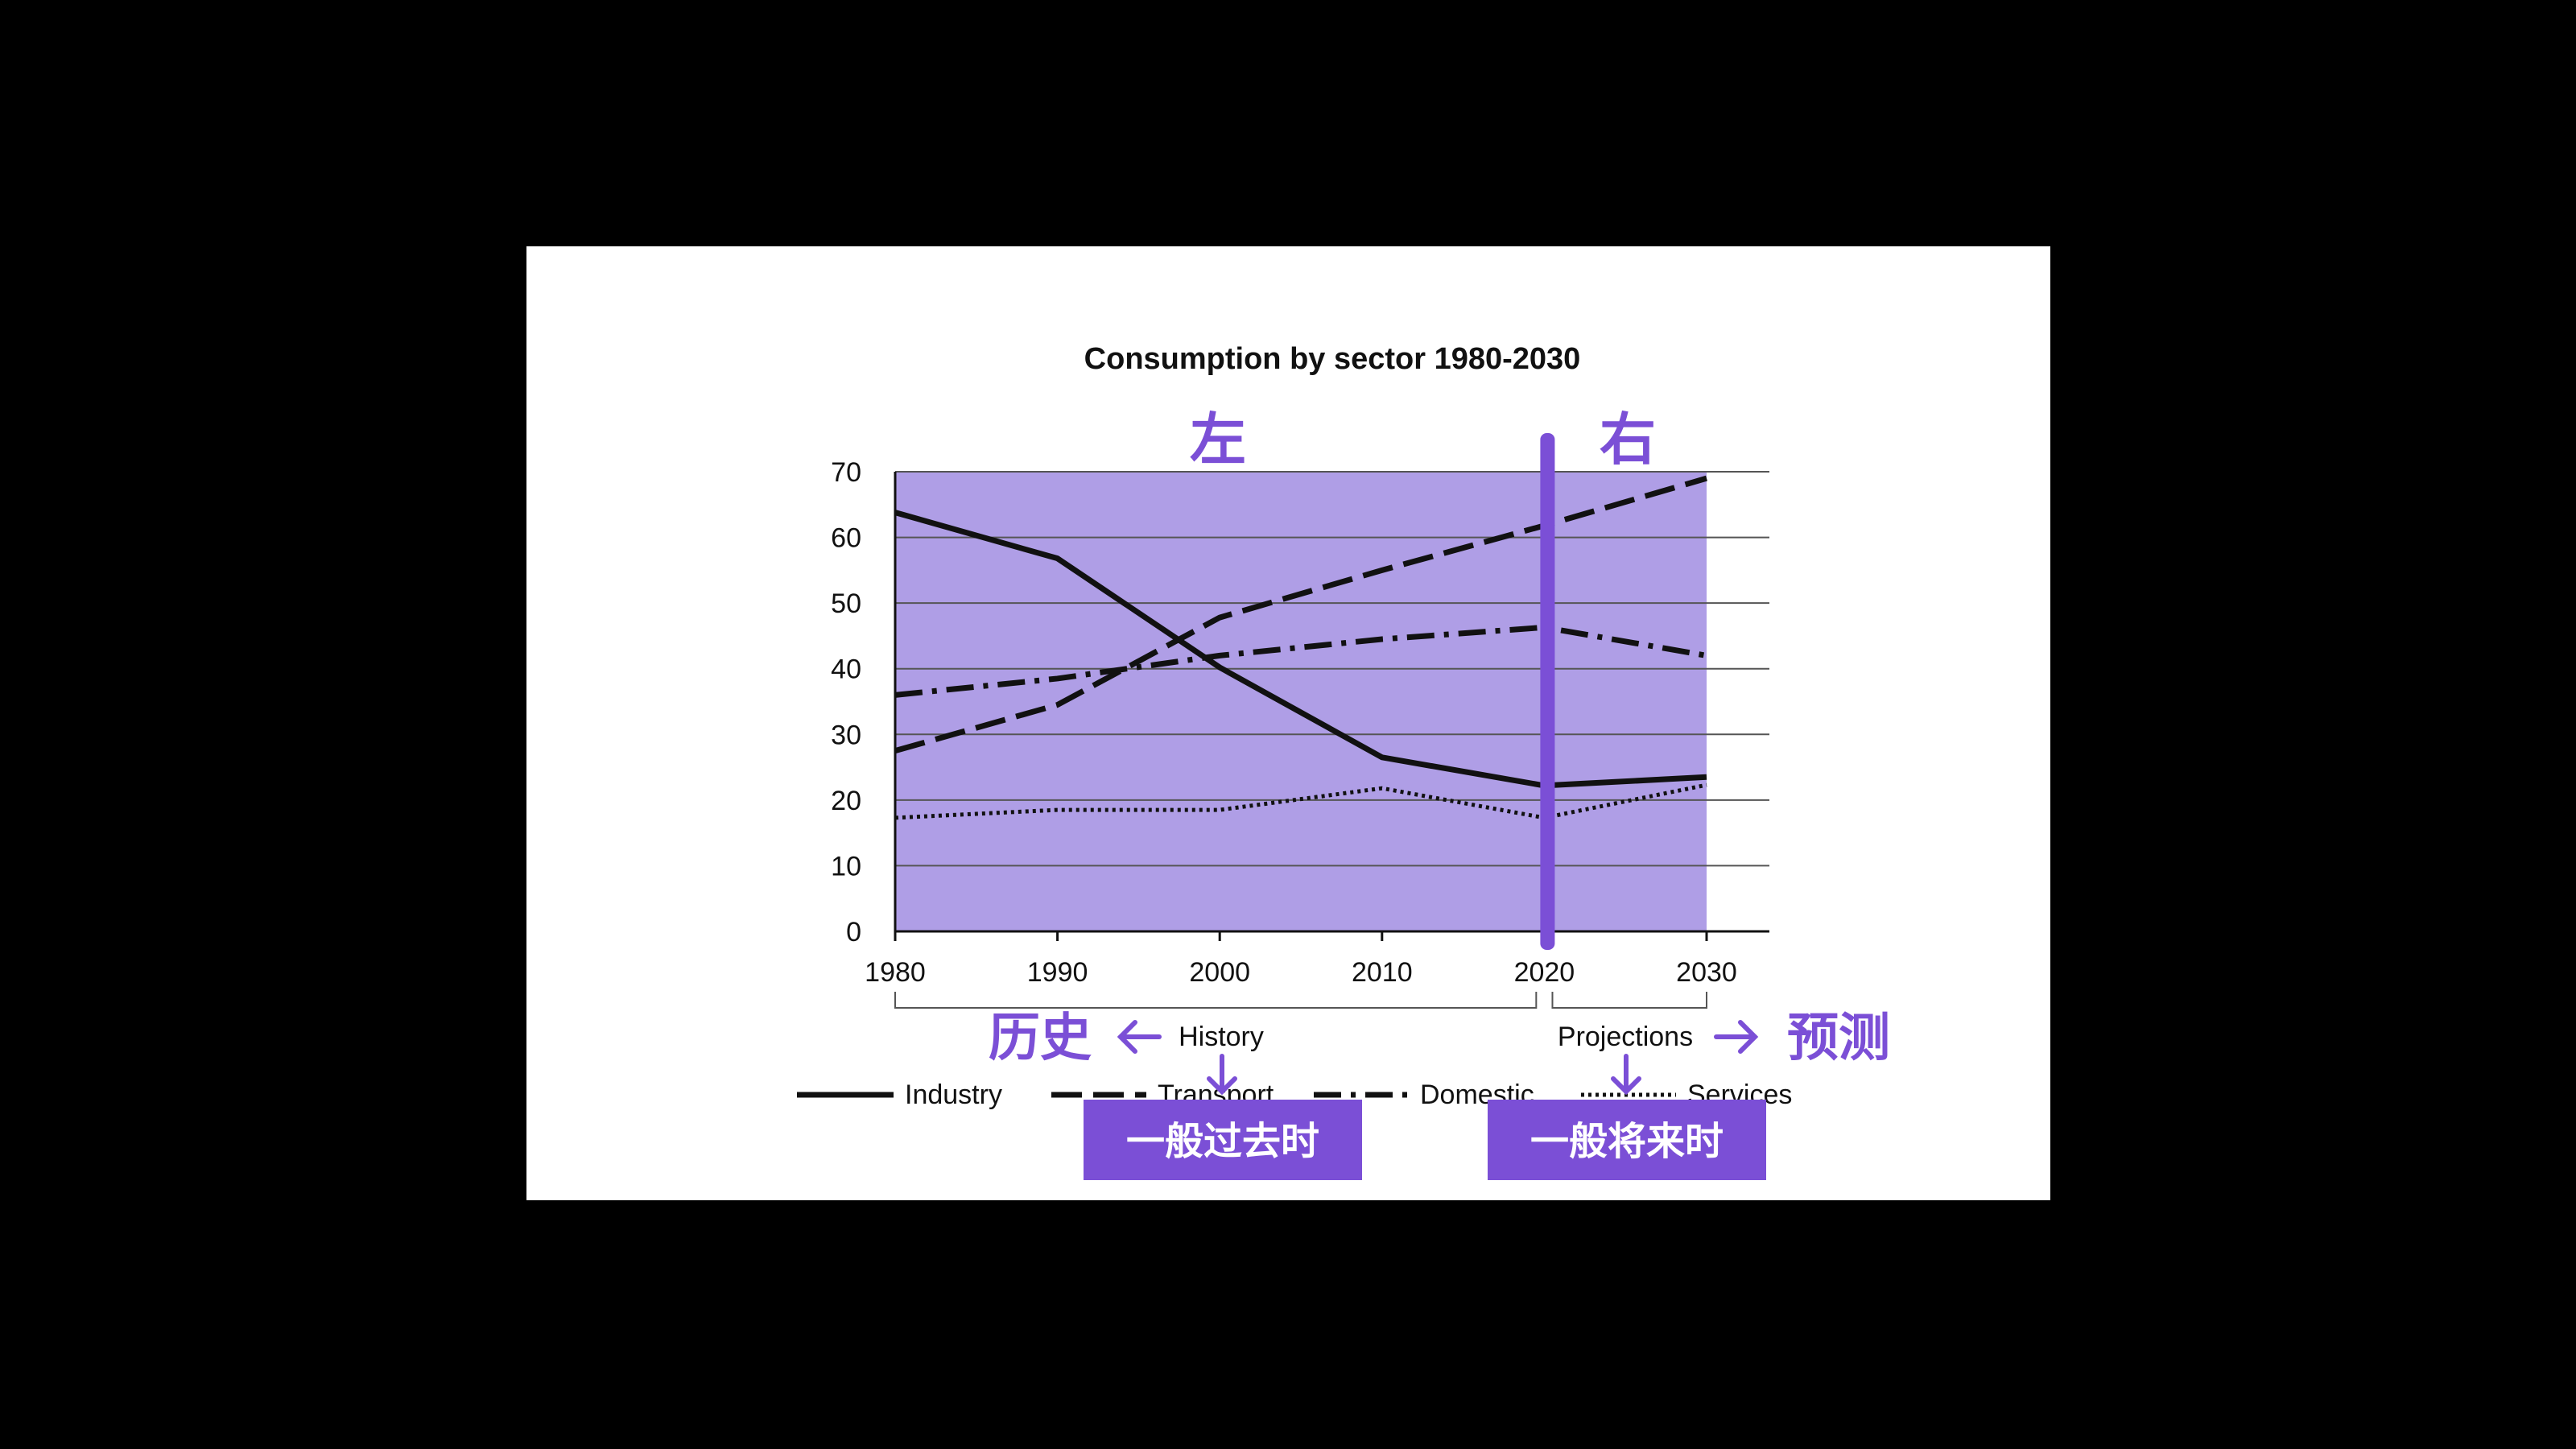 Image resolution: width=2576 pixels, height=1449 pixels. What do you see at coordinates (1218, 440) in the screenshot?
I see `annotation-left: 左` at bounding box center [1218, 440].